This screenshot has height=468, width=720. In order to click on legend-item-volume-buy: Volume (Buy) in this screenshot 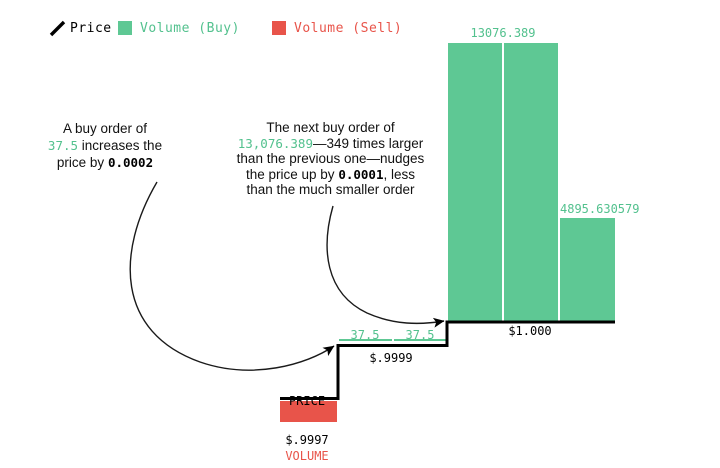, I will do `click(179, 28)`.